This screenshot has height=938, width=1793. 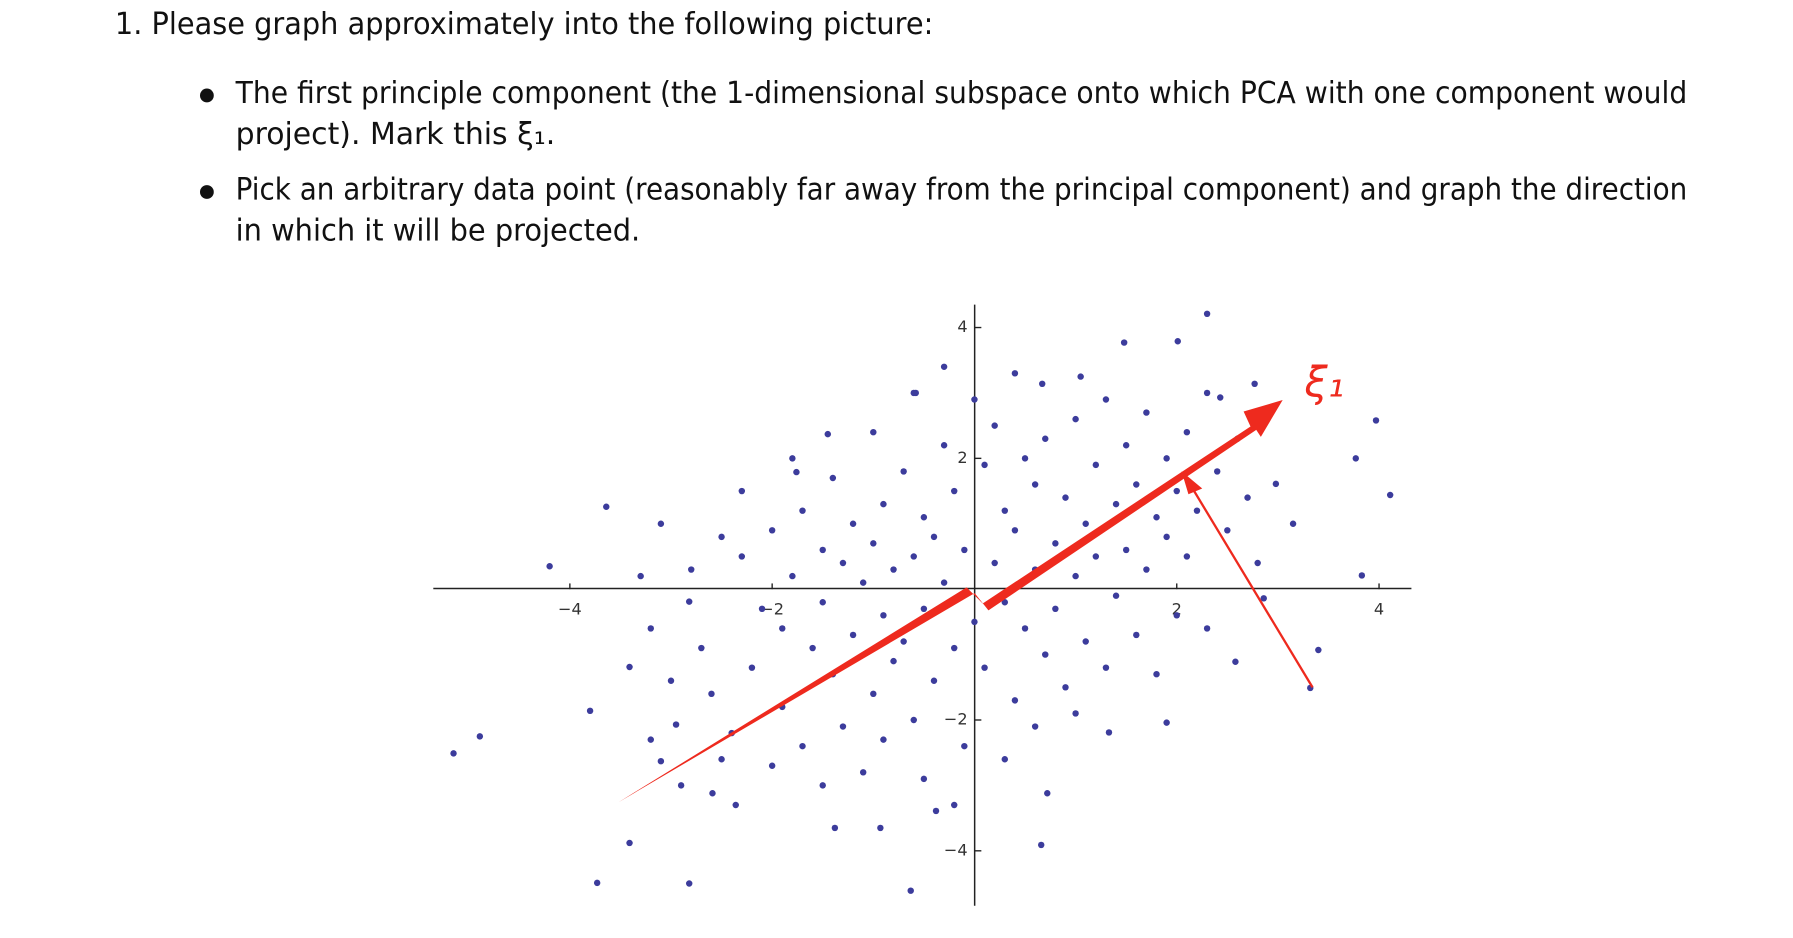 I want to click on projection-arrowhead, so click(x=1192, y=483).